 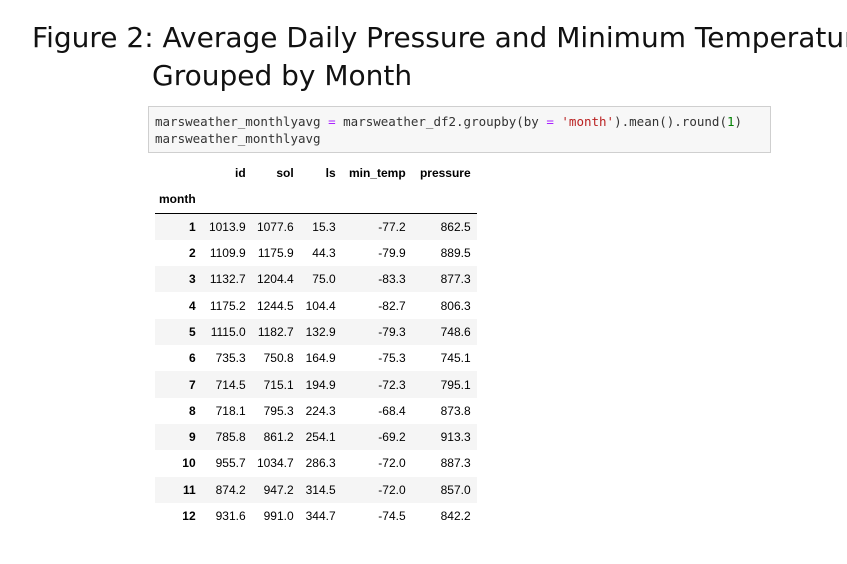 I want to click on table-row: 6 735.3 750.8 164.9 -75.3 745.1, so click(x=316, y=358).